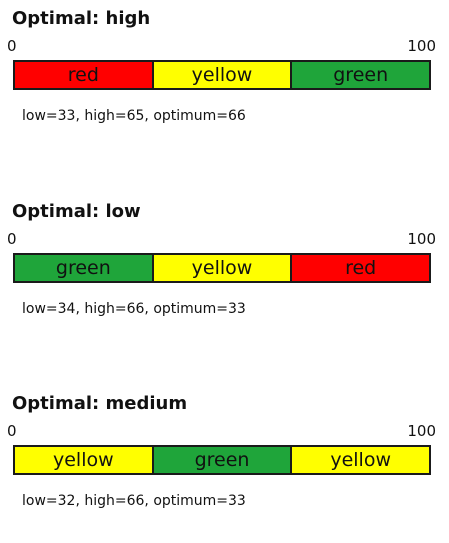 The height and width of the screenshot is (543, 449). Describe the element at coordinates (361, 268) in the screenshot. I see `meter-segment-3: red` at that location.